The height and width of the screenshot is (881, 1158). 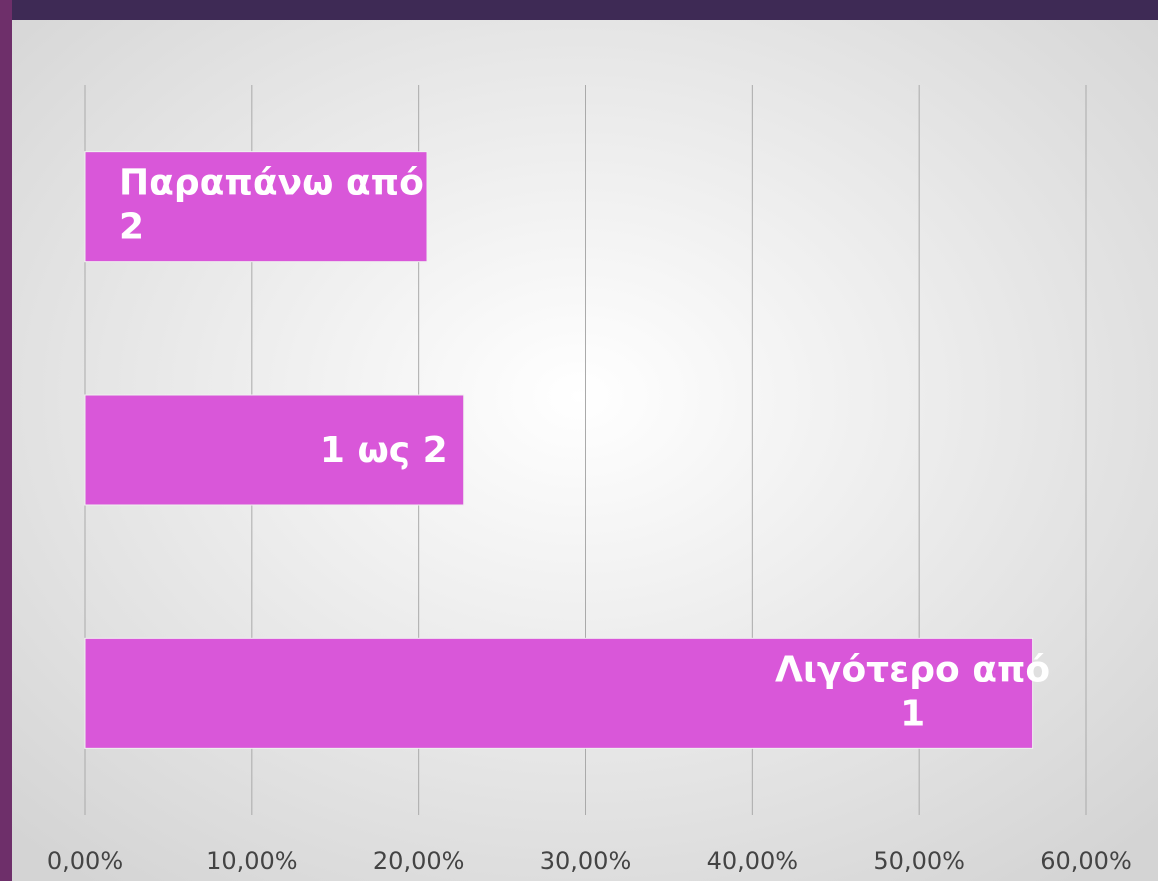 I want to click on category-label: 1 ως 2, so click(x=384, y=450).